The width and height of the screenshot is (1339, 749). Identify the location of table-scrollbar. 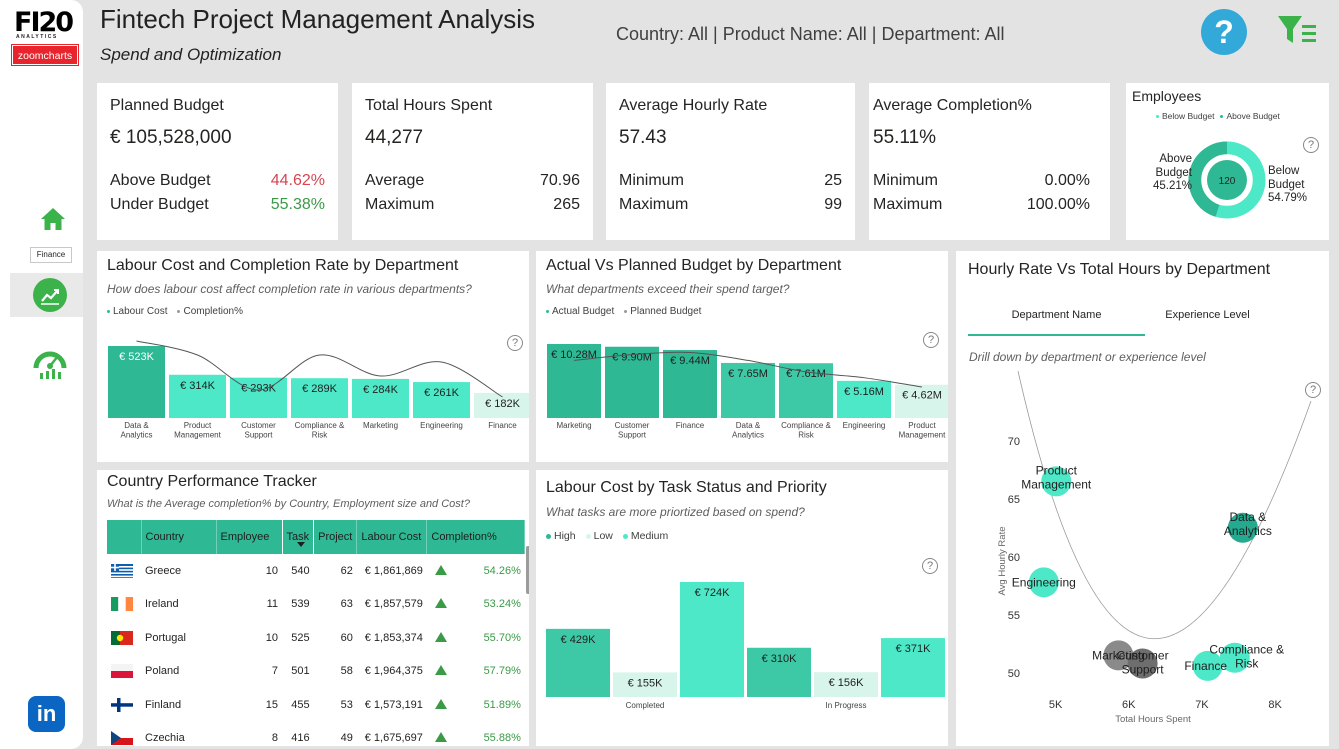
(527, 570).